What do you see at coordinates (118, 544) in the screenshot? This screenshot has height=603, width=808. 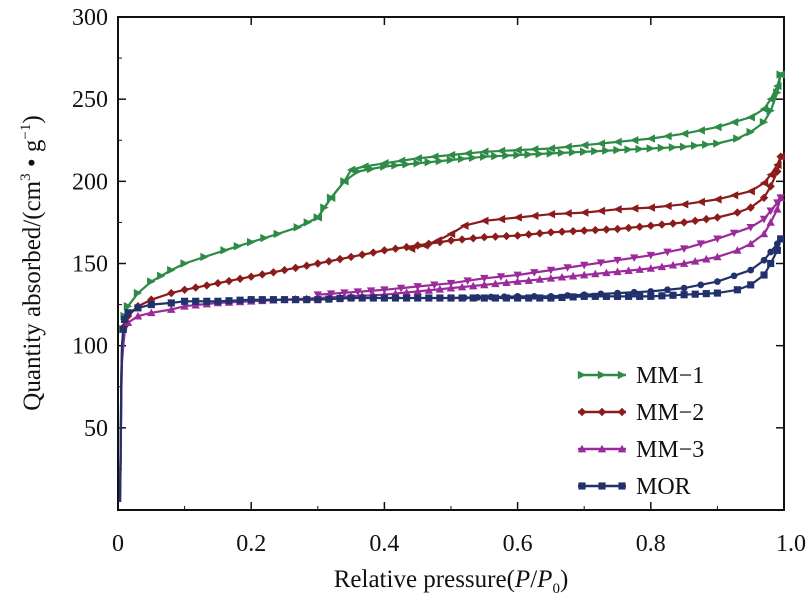 I see `x-tick-label: 0` at bounding box center [118, 544].